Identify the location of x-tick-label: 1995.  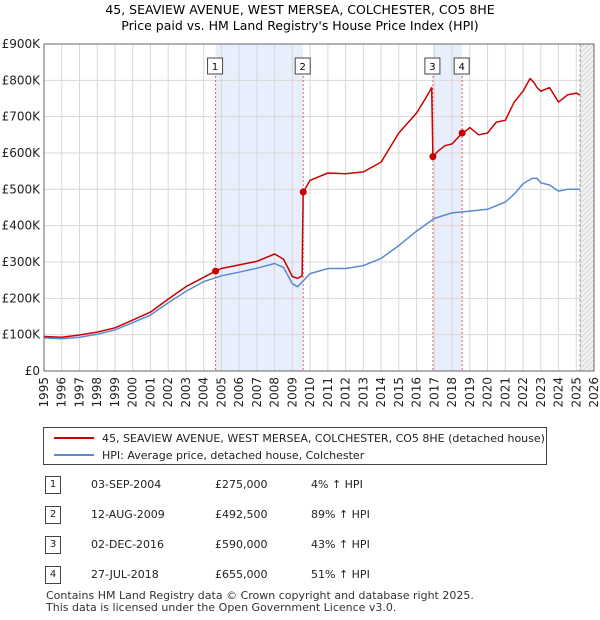
(44, 392).